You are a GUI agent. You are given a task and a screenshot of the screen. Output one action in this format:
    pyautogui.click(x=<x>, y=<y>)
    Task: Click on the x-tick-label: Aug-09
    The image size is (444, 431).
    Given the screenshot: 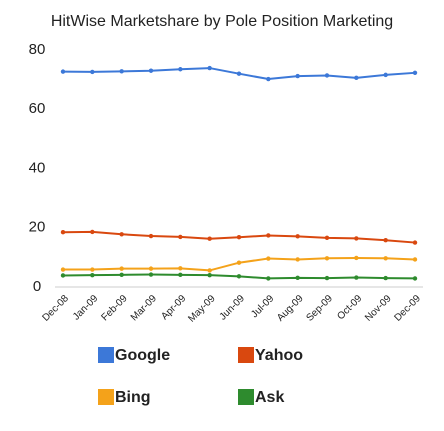 What is the action you would take?
    pyautogui.click(x=290, y=308)
    